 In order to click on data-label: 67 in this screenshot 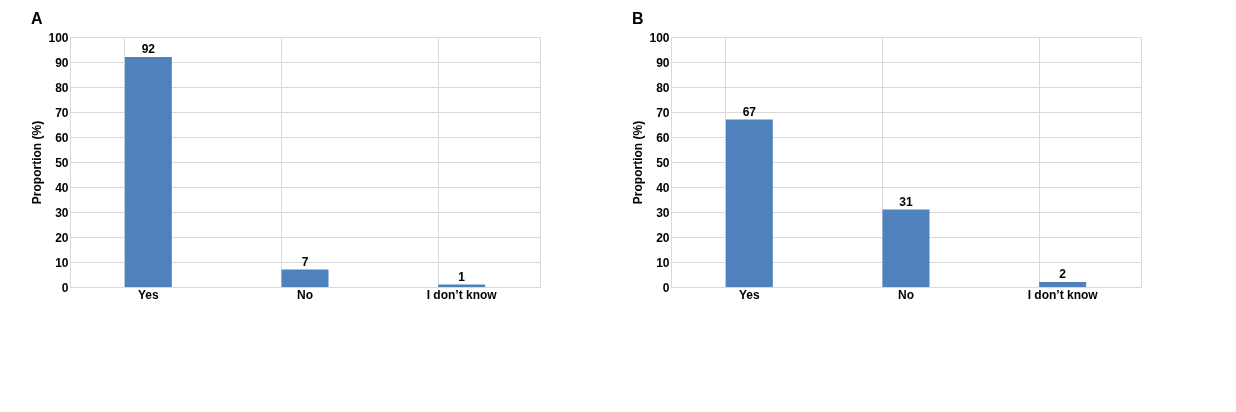, I will do `click(749, 111)`.